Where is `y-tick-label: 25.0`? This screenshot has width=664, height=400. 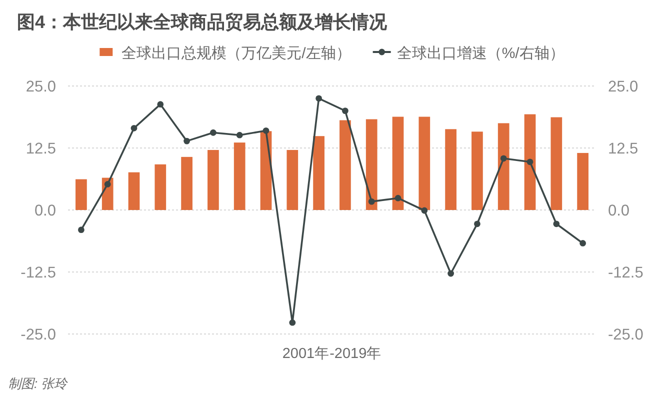
y-tick-label: 25.0 is located at coordinates (41, 87).